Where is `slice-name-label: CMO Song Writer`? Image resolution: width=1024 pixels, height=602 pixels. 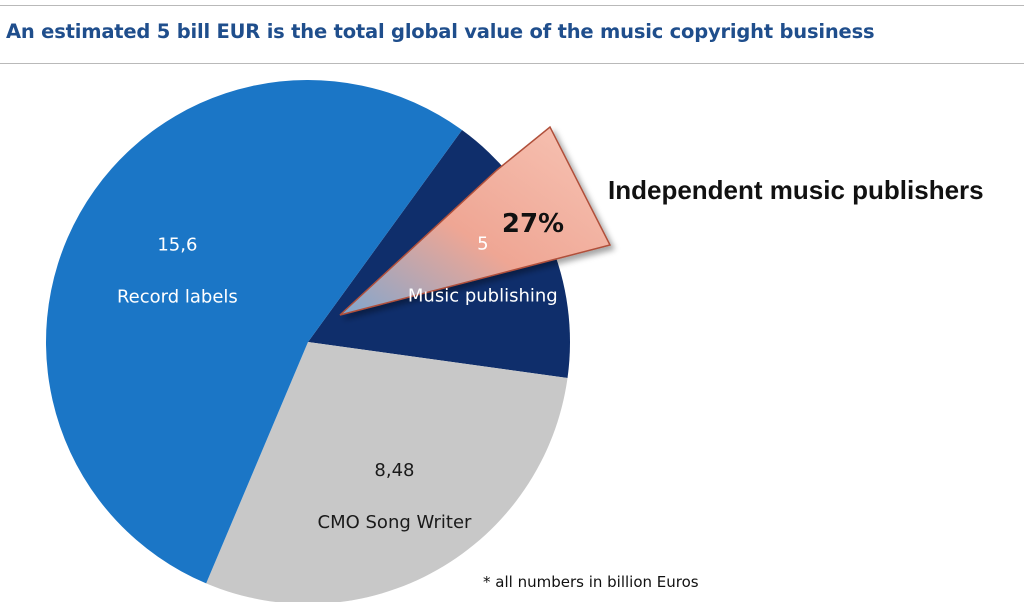
slice-name-label: CMO Song Writer is located at coordinates (395, 522).